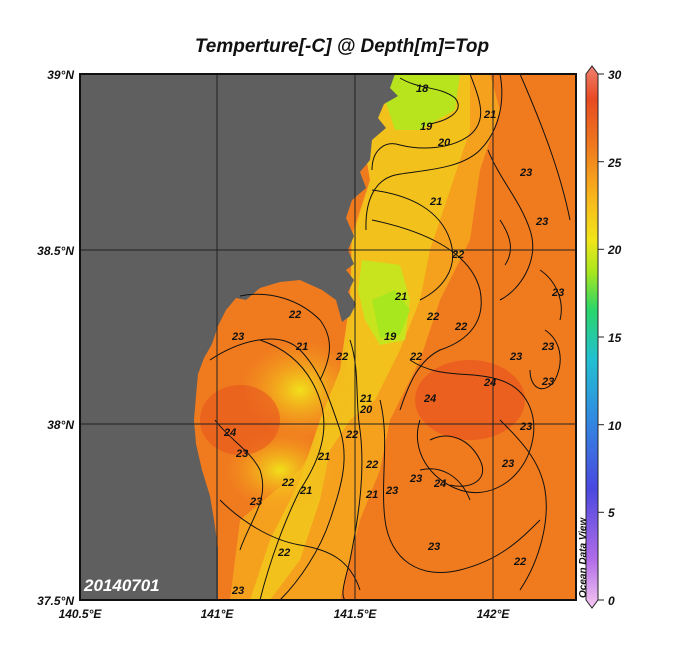  Describe the element at coordinates (615, 338) in the screenshot. I see `colorbar-tick-label: 15` at that location.